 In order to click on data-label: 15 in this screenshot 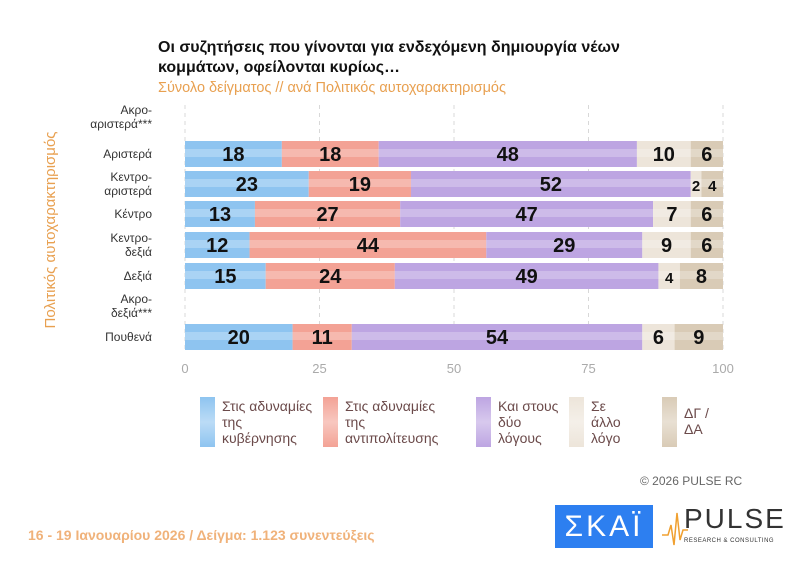, I will do `click(225, 277)`.